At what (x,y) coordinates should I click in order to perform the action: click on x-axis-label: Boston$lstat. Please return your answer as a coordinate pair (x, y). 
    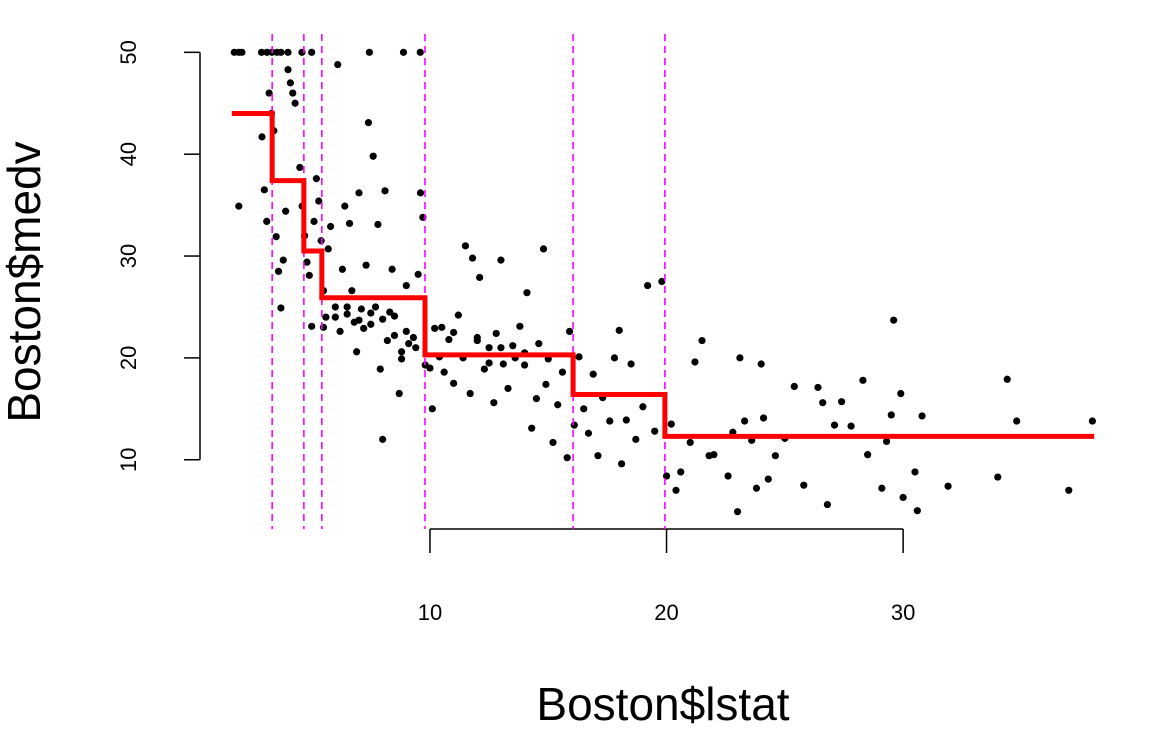
    Looking at the image, I should click on (662, 703).